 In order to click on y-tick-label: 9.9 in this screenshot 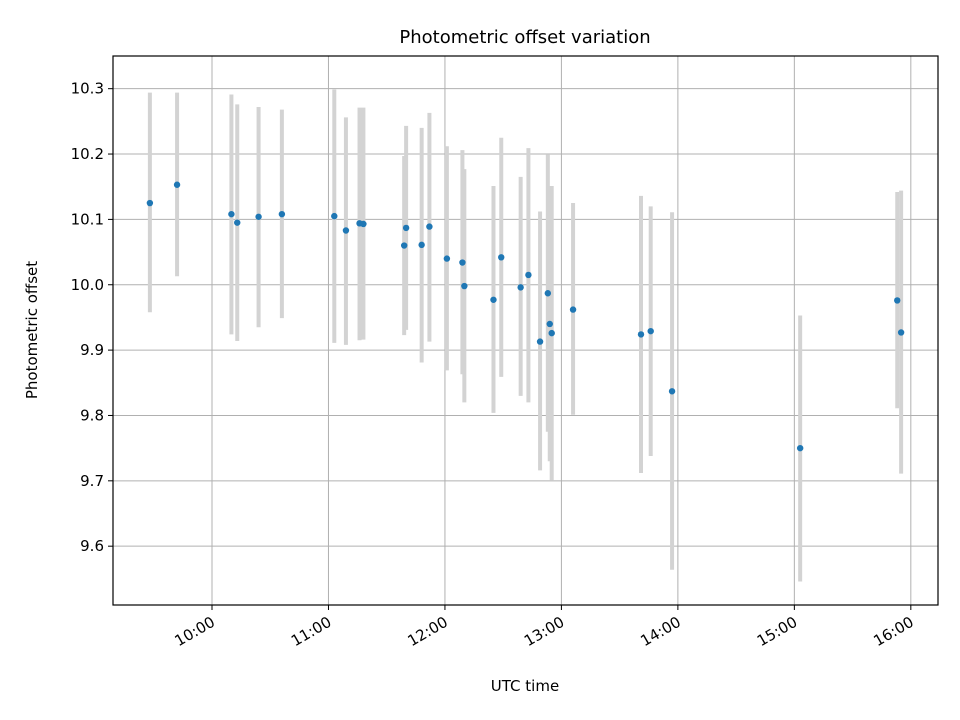, I will do `click(92, 350)`.